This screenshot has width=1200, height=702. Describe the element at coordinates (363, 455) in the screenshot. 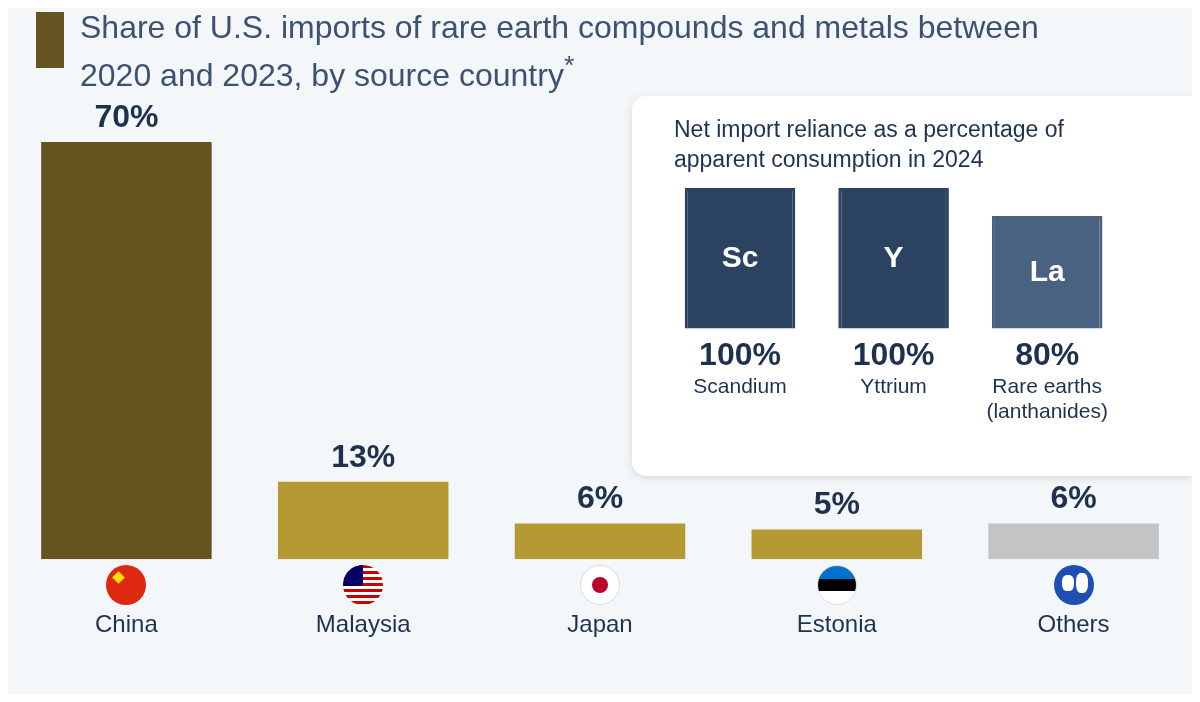

I see `data-label: 13%` at that location.